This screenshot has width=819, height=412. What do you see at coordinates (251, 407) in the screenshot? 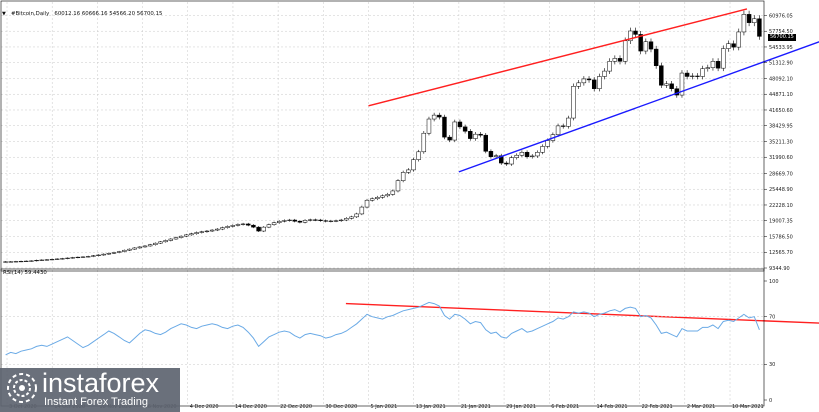
I see `time-tick-label: 14 Dec 2020` at bounding box center [251, 407].